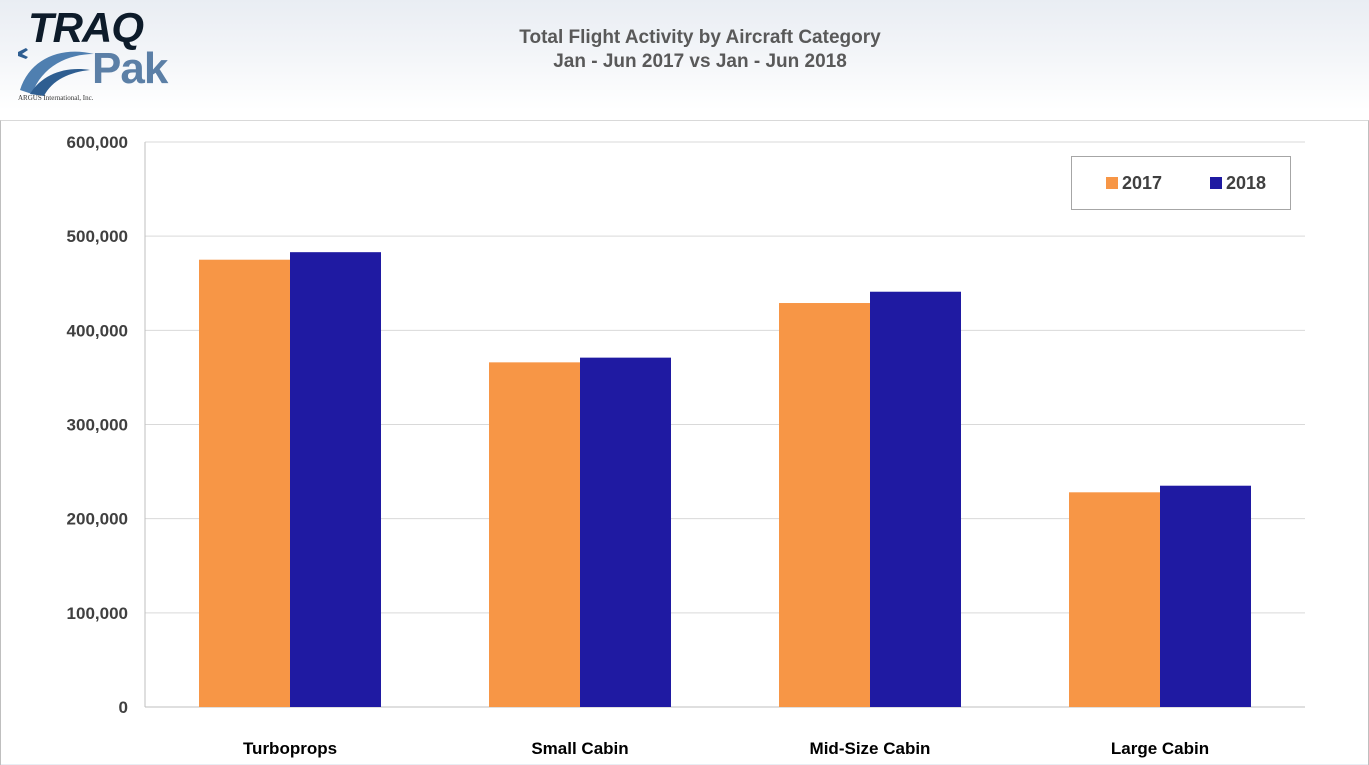  Describe the element at coordinates (86, 27) in the screenshot. I see `logo-traq-text: TRAQ` at that location.